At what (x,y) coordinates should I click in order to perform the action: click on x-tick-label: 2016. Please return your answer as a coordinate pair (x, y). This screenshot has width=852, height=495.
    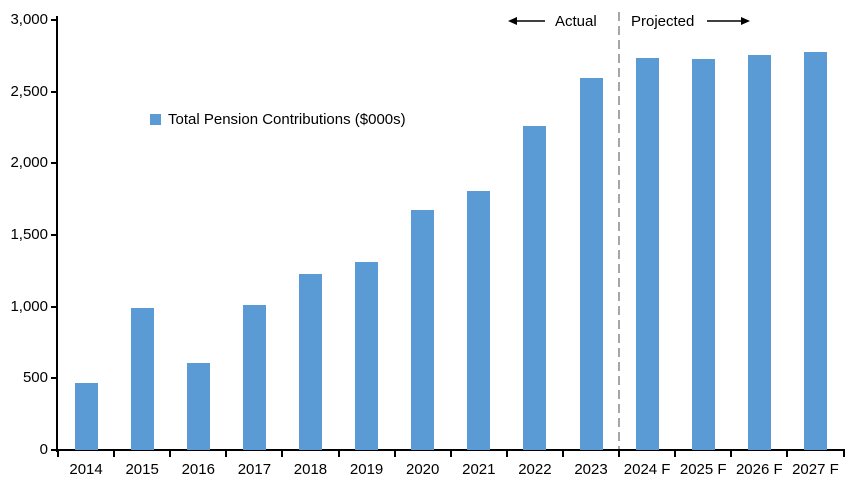
    Looking at the image, I should click on (198, 469).